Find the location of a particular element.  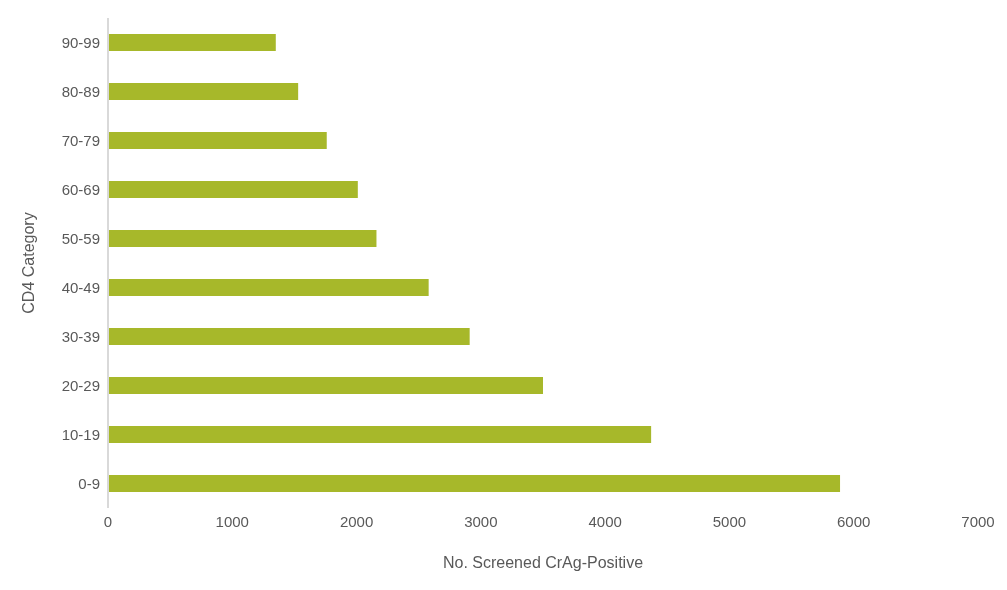

x-tick-label: 4000 is located at coordinates (605, 521).